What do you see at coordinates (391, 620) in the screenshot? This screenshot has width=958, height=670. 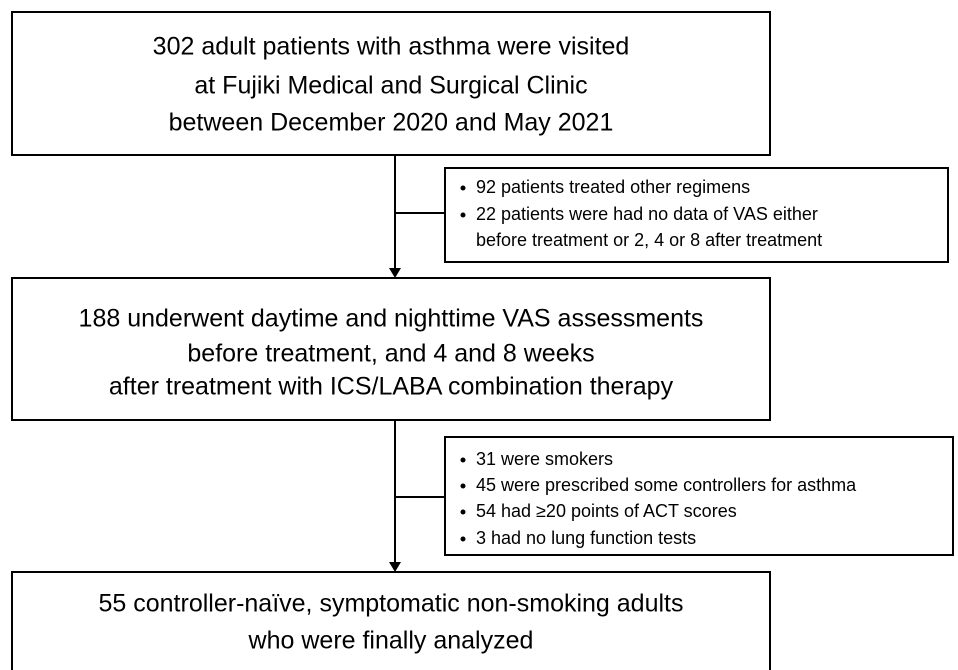 I see `box` at bounding box center [391, 620].